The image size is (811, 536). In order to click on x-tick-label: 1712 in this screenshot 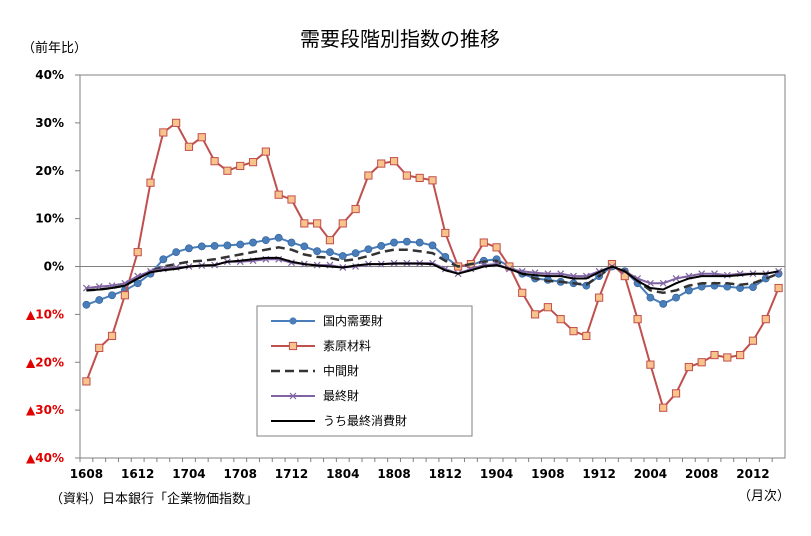, I will do `click(291, 474)`.